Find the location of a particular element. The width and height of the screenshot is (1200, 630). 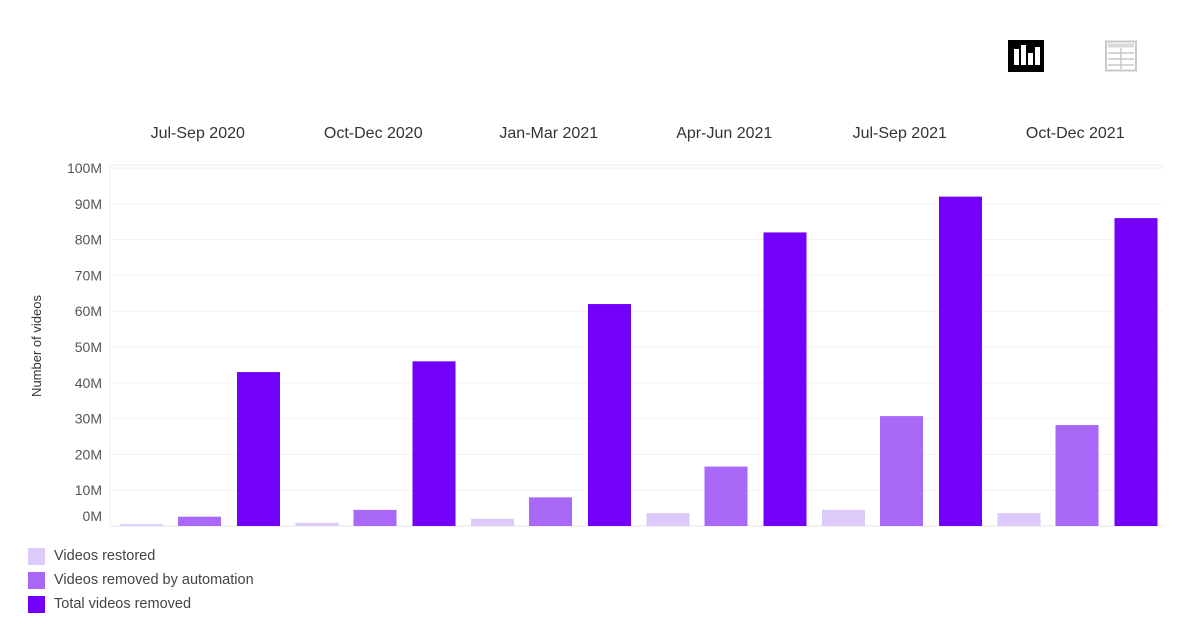

category-label: Apr-Jun 2021 is located at coordinates (724, 133).